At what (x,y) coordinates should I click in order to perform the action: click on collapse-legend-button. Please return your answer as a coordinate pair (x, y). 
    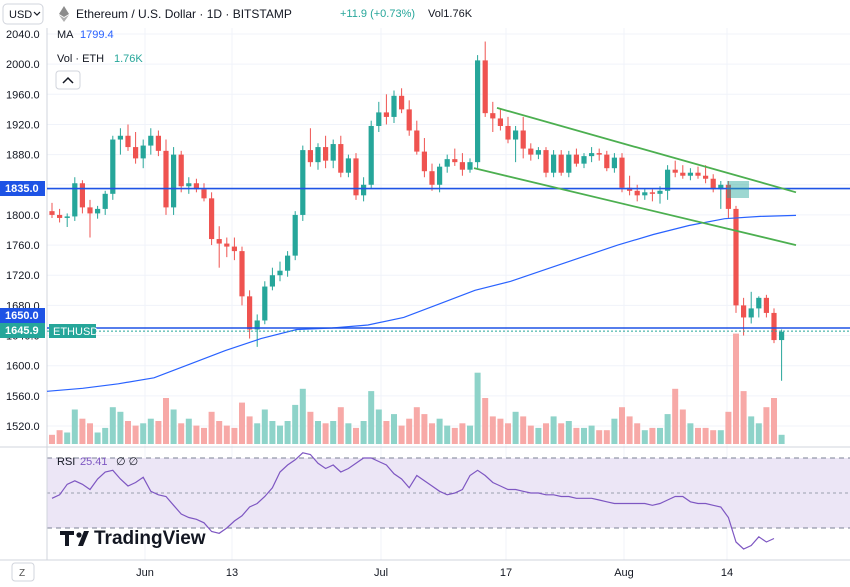
    Looking at the image, I should click on (68, 80).